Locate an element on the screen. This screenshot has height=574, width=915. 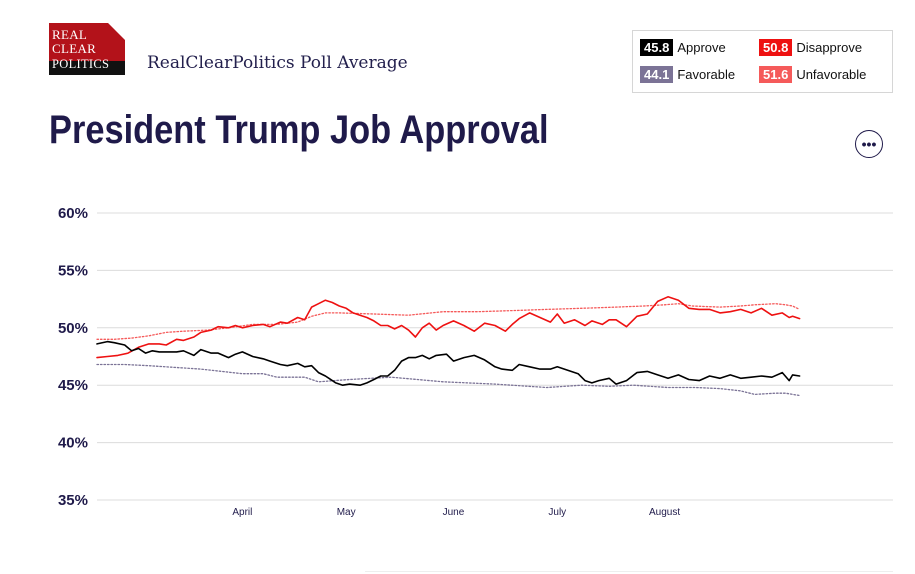
page-title: President Trump Job Approval is located at coordinates (299, 130).